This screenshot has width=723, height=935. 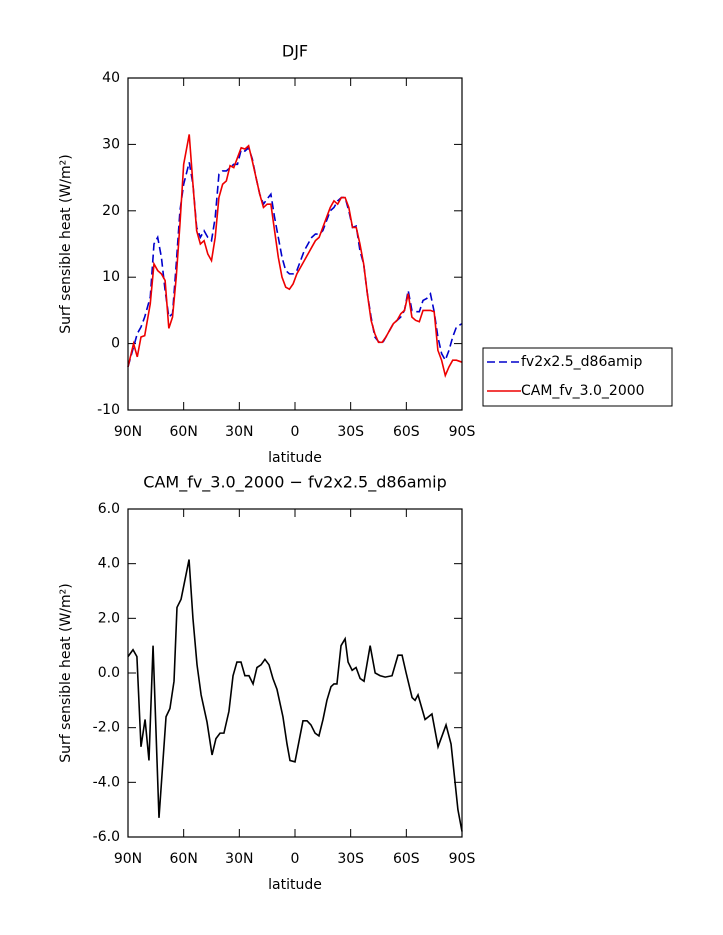 I want to click on y-tick-label: 30, so click(x=111, y=144).